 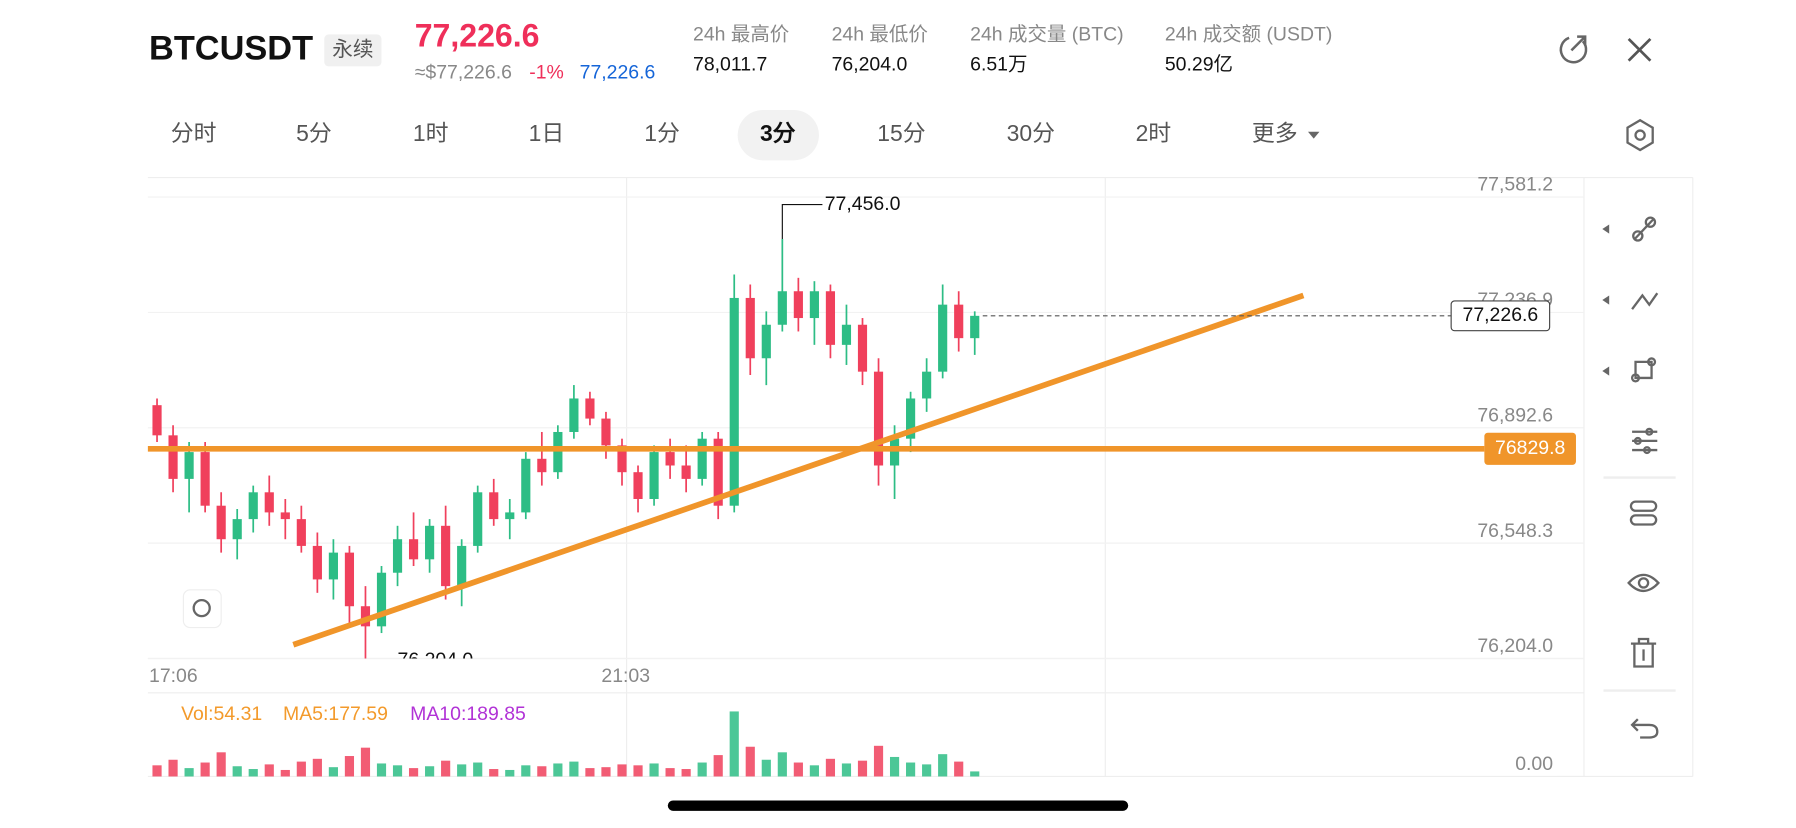 I want to click on toolbar, so click(x=1639, y=477).